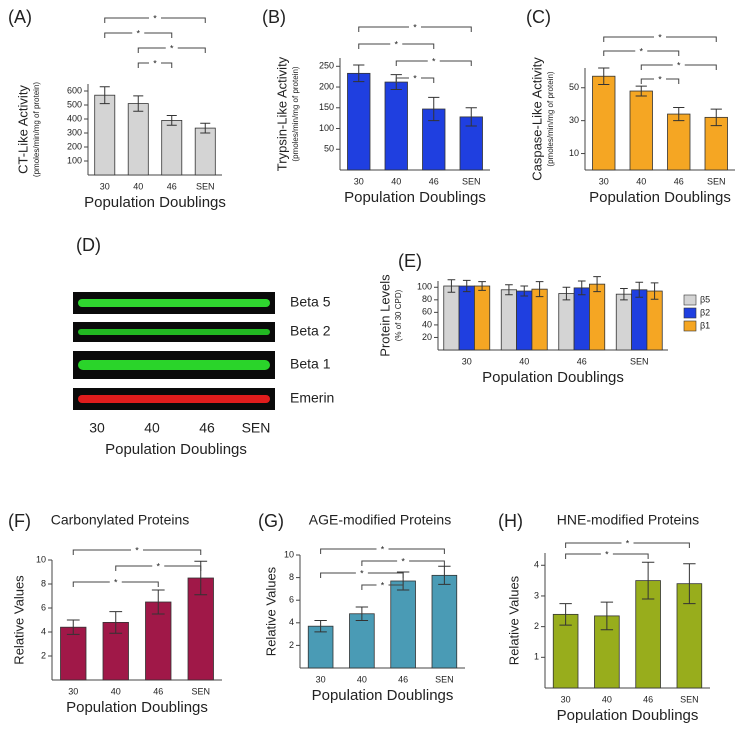 Image resolution: width=746 pixels, height=731 pixels. I want to click on blot-category: SEN, so click(256, 428).